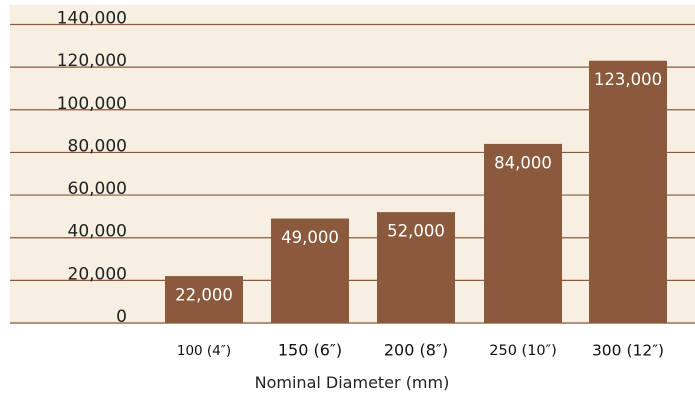 Image resolution: width=695 pixels, height=394 pixels. Describe the element at coordinates (522, 351) in the screenshot. I see `x-tick-label: 250 (10″)` at that location.